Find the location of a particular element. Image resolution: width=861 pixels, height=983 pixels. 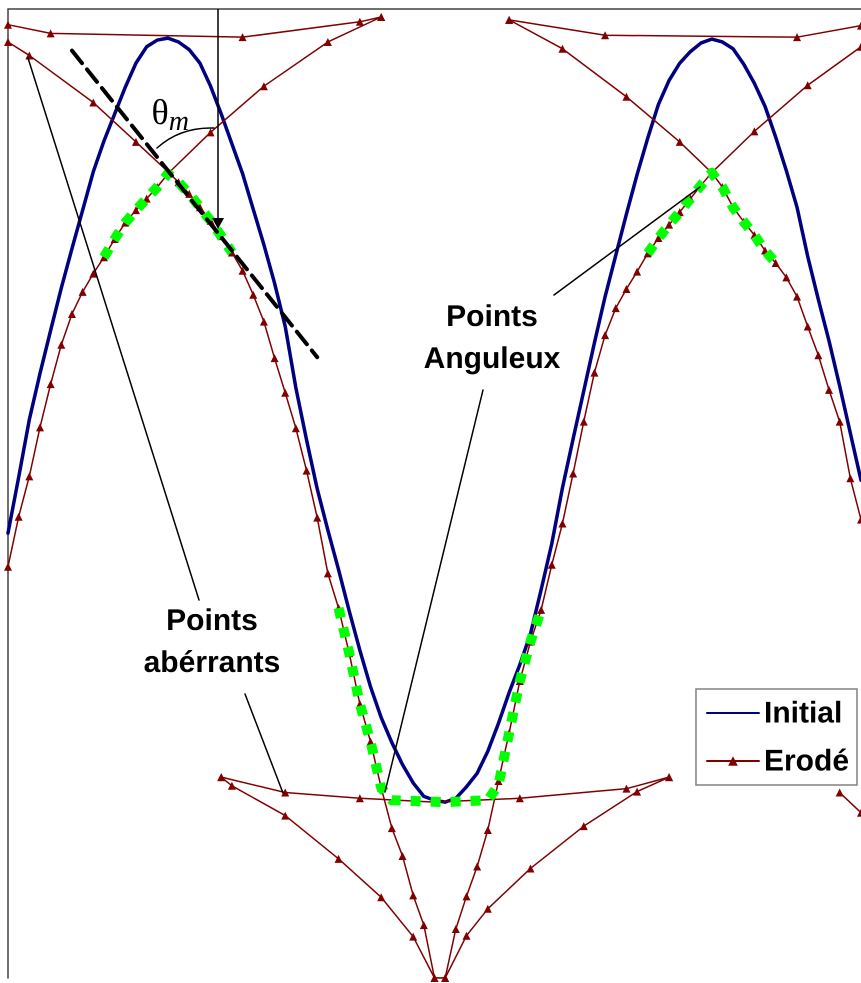

annotation: Points abérrants is located at coordinates (212, 642).